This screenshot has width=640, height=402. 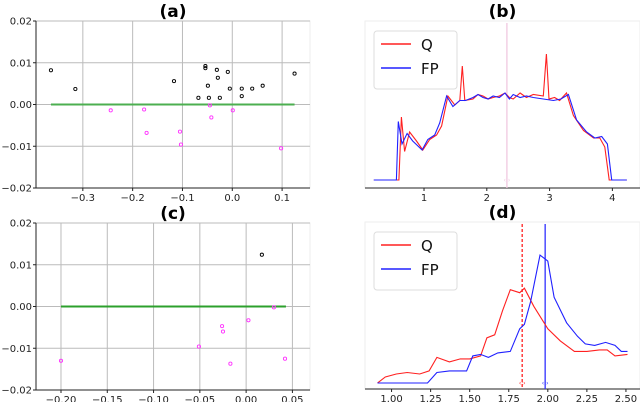 I want to click on x-tick-label: −0.2, so click(x=132, y=198).